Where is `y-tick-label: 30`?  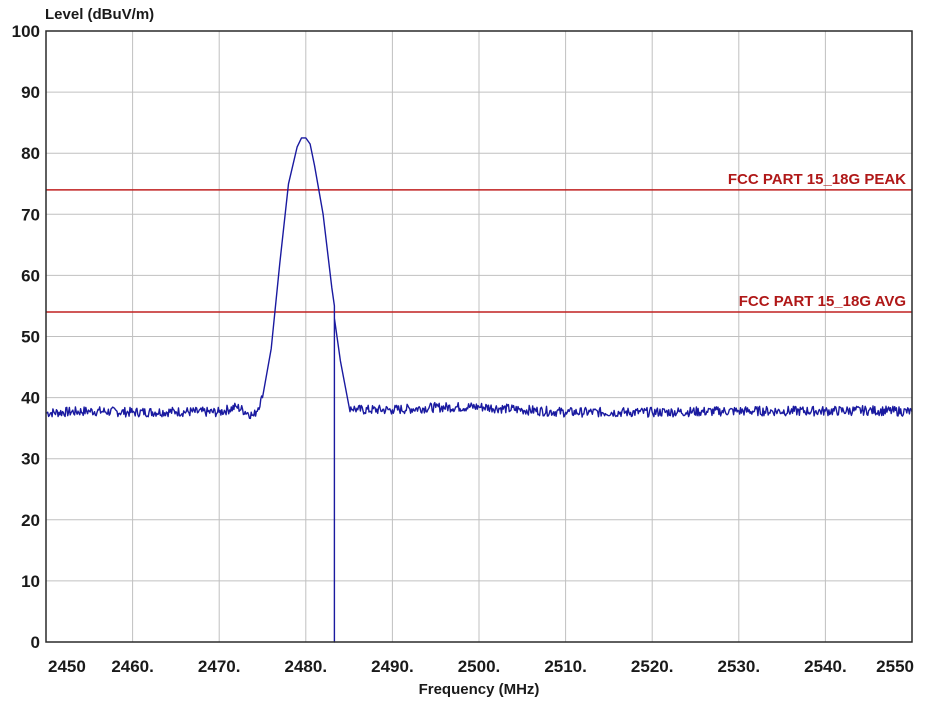 y-tick-label: 30 is located at coordinates (30, 459).